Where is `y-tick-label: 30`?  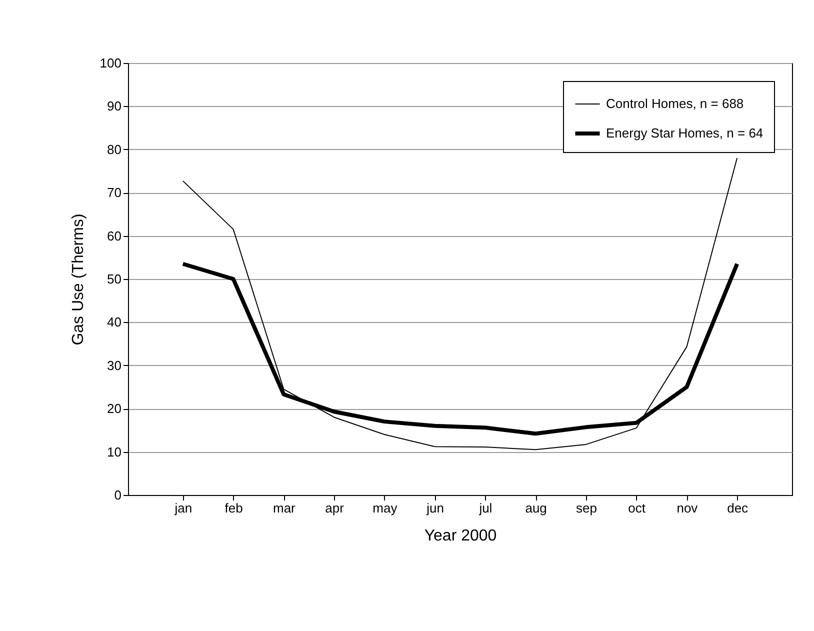
y-tick-label: 30 is located at coordinates (114, 365).